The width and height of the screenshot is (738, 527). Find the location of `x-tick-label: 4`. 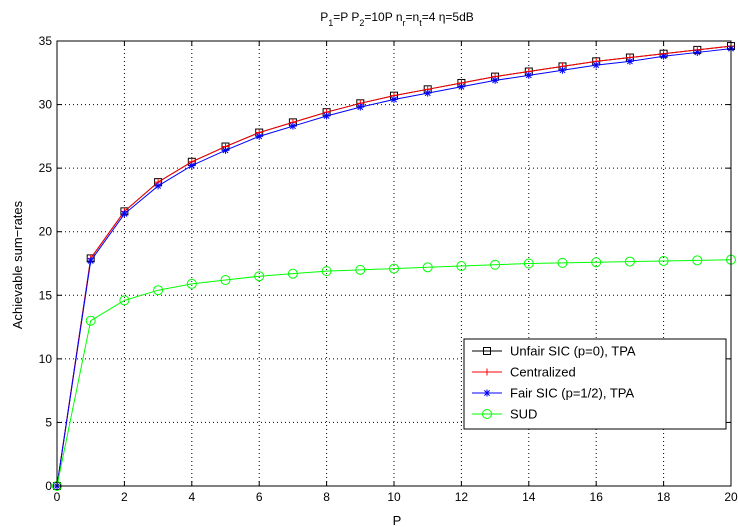

x-tick-label: 4 is located at coordinates (191, 497).